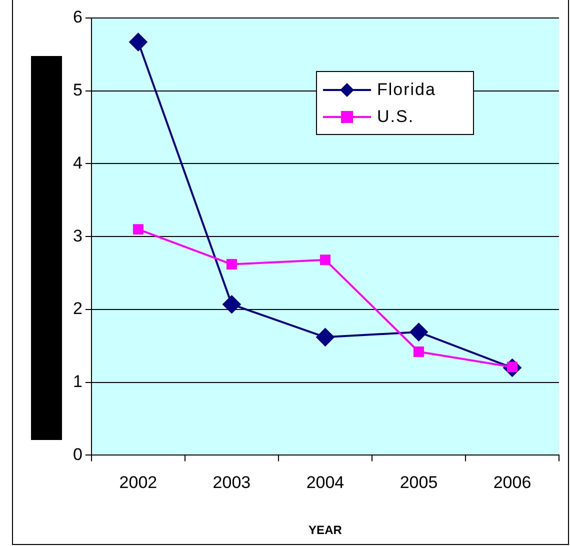  I want to click on y-tick-label: 6, so click(77, 17).